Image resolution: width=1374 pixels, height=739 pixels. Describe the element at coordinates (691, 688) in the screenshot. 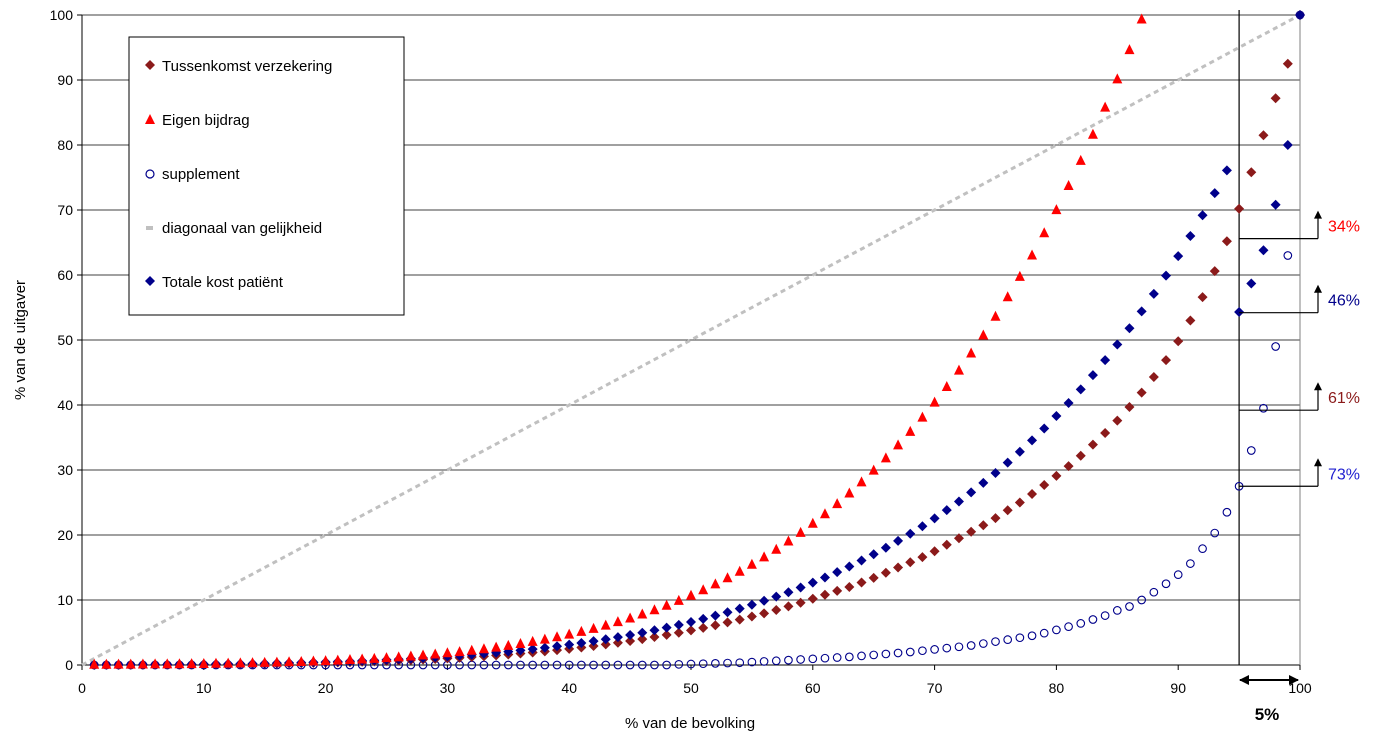

I see `x-tick-label: 50` at that location.